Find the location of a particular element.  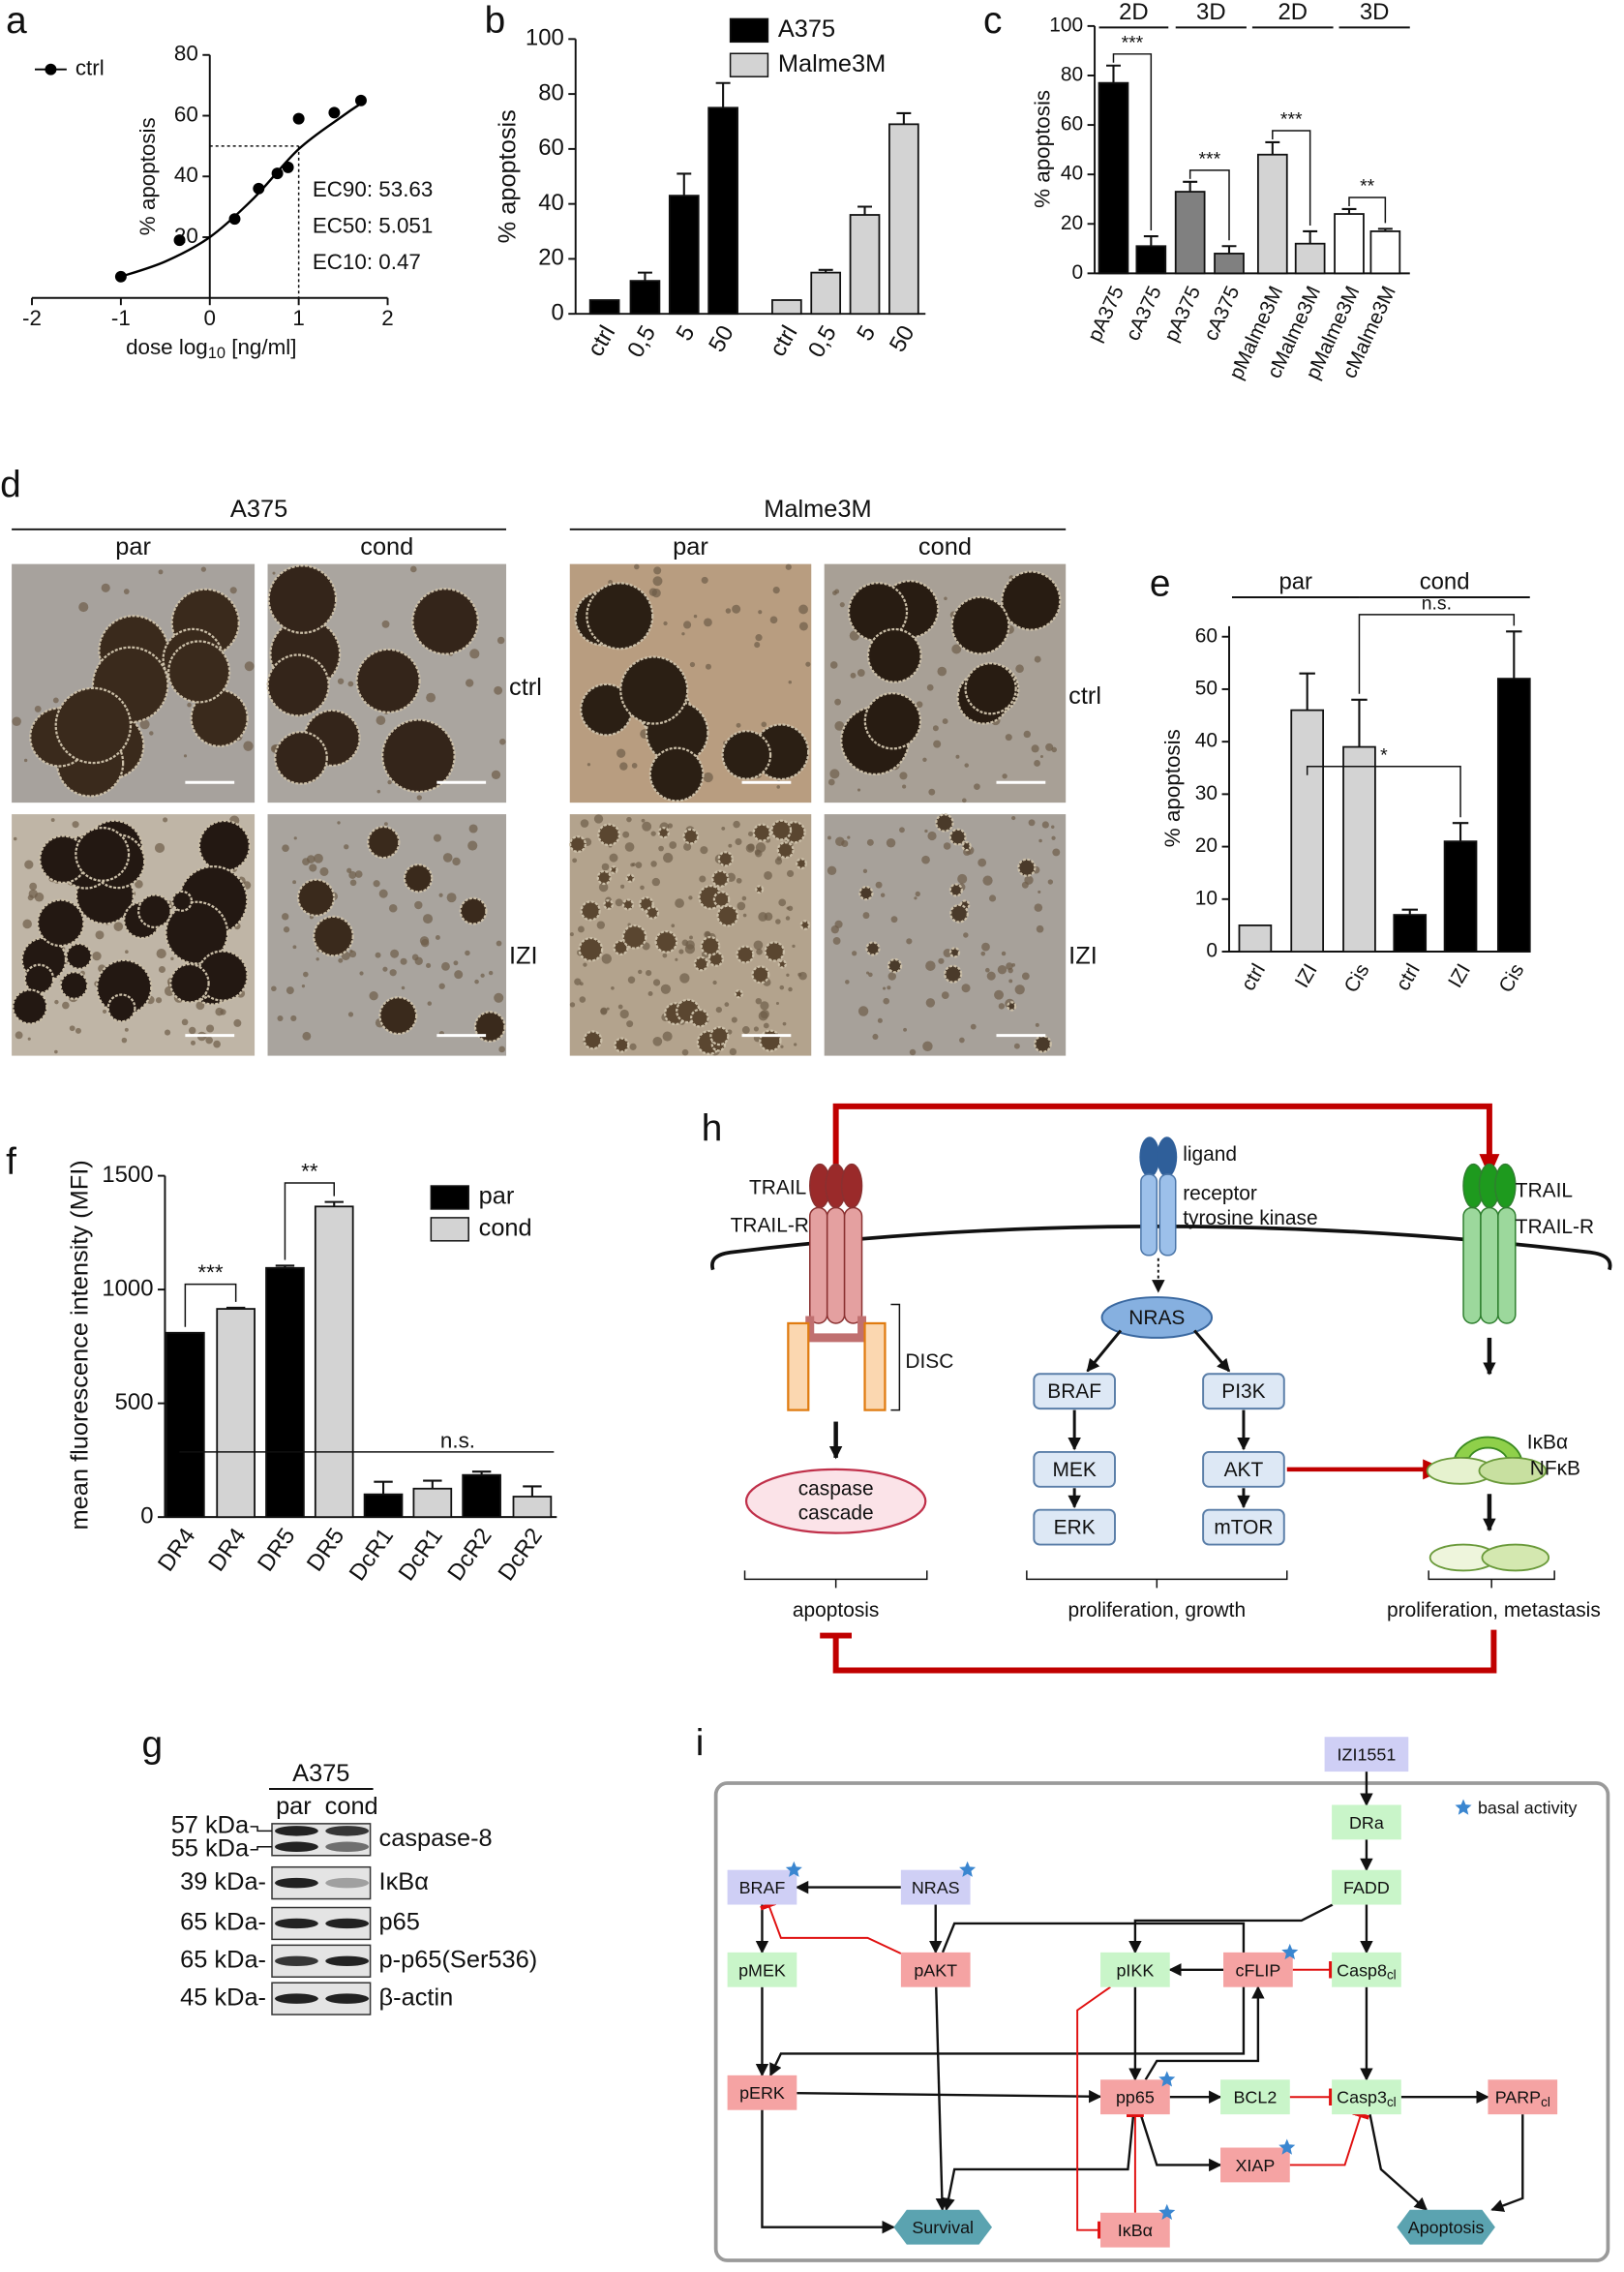

group-label: 3D is located at coordinates (1211, 12).